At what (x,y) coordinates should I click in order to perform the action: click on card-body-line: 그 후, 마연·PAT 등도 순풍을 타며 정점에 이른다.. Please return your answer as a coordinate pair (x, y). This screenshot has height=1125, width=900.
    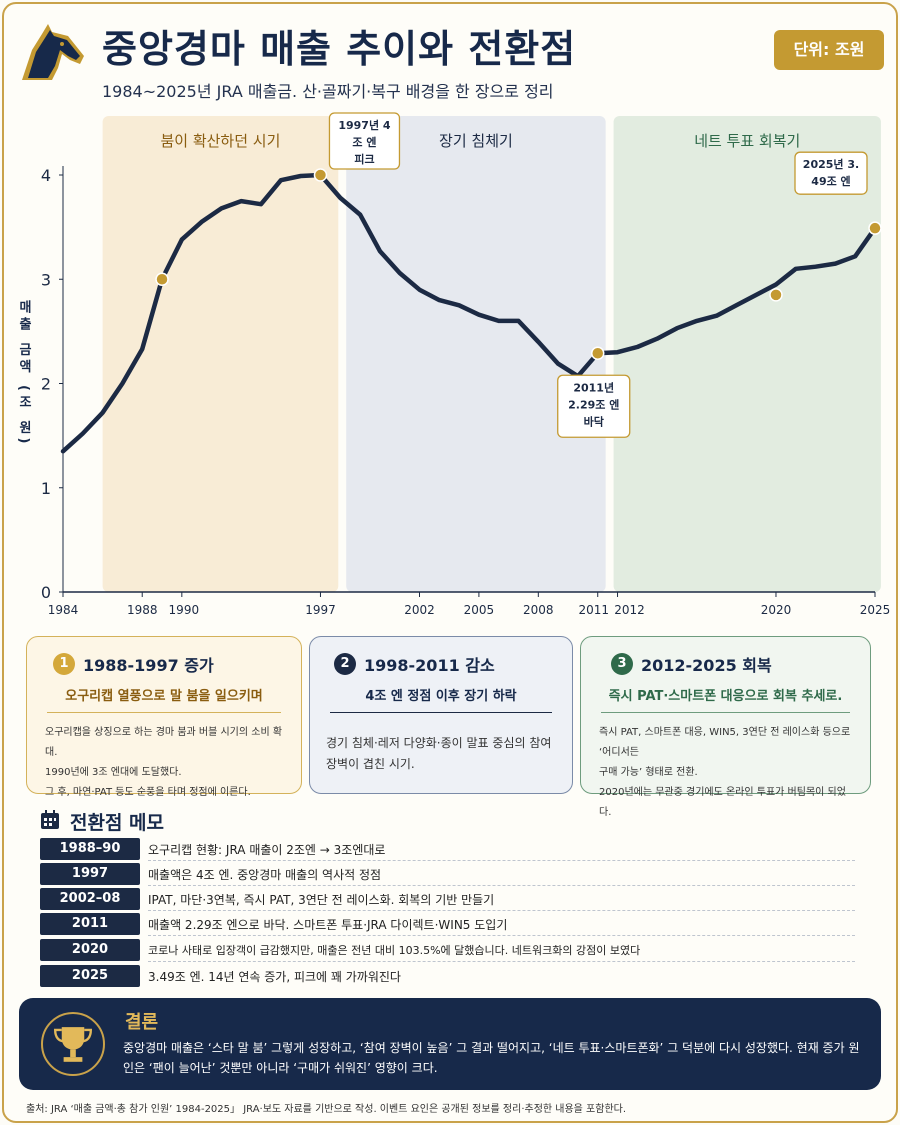
    Looking at the image, I should click on (148, 792).